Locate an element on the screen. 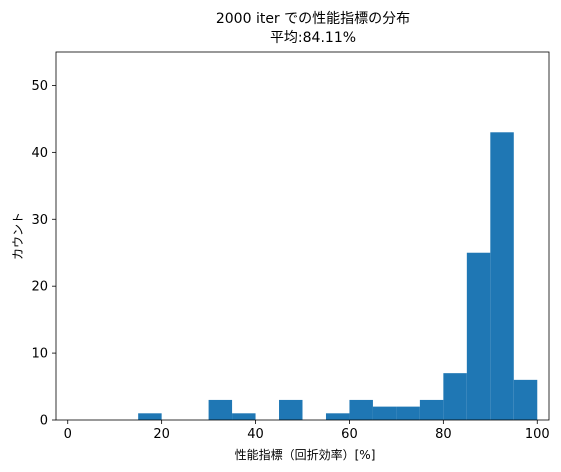 The image size is (561, 472). x-tick-label: 80 is located at coordinates (443, 434).